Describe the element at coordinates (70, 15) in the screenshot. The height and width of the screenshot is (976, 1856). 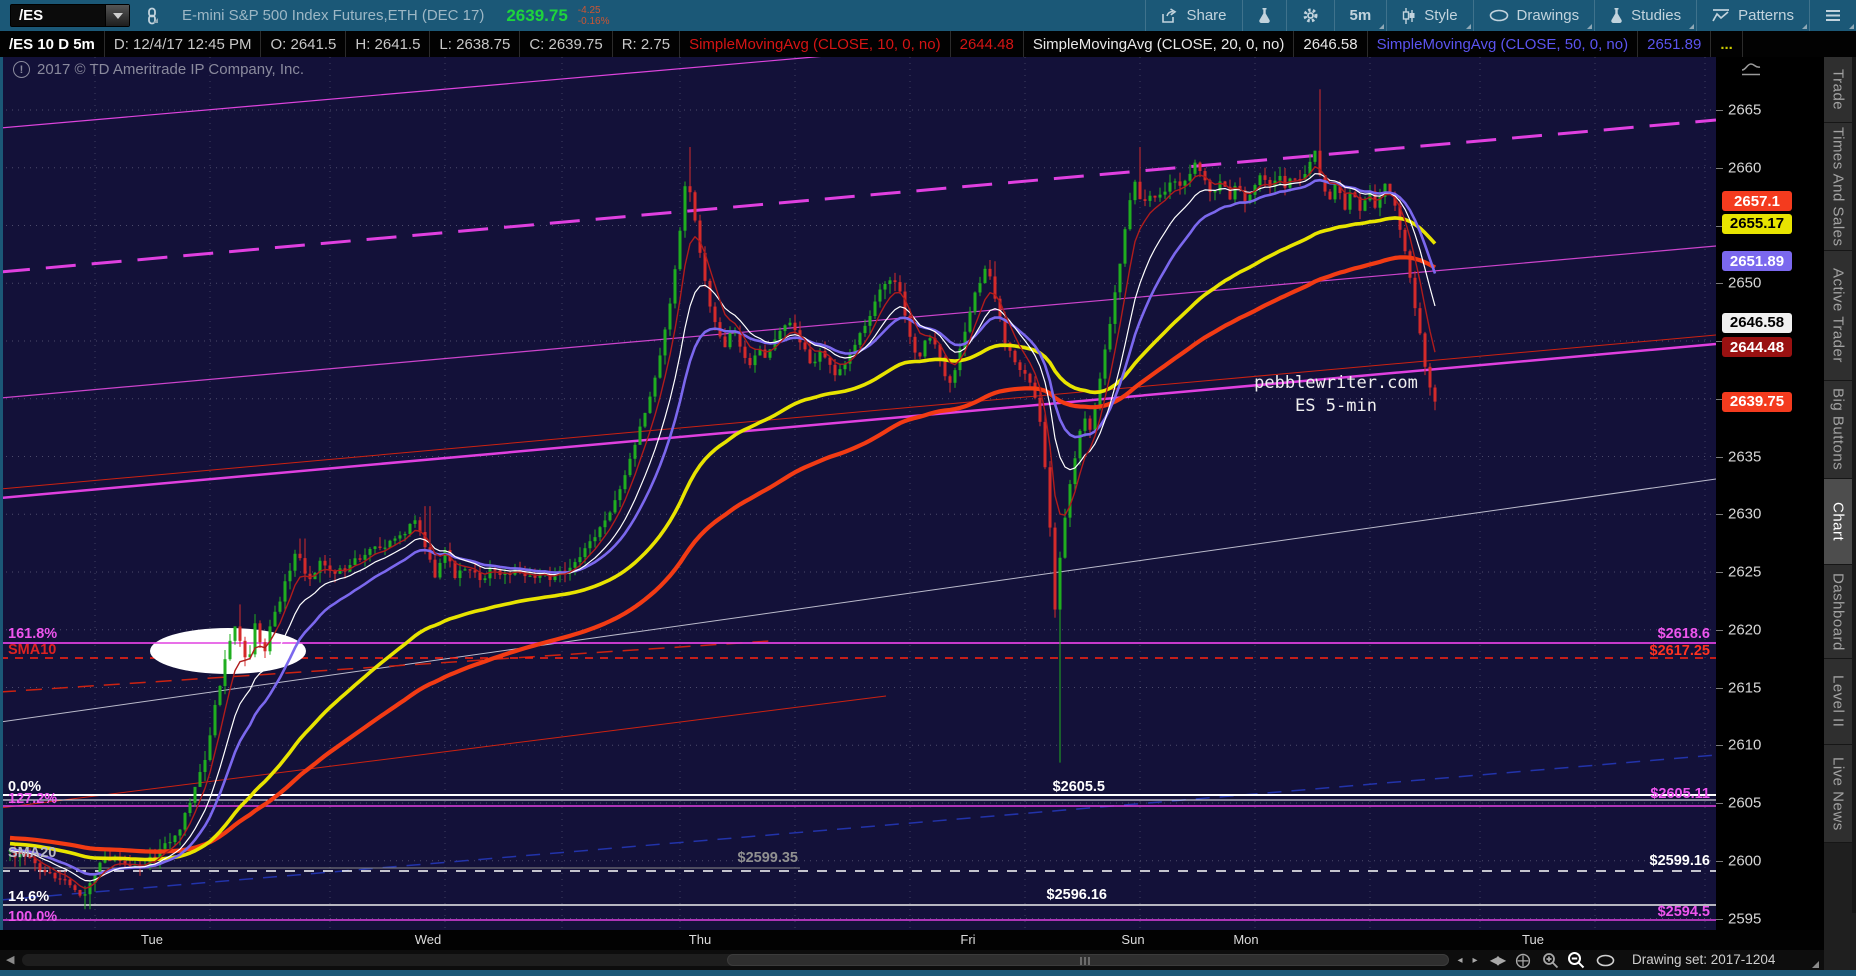
I see `symbol-input: /ES` at that location.